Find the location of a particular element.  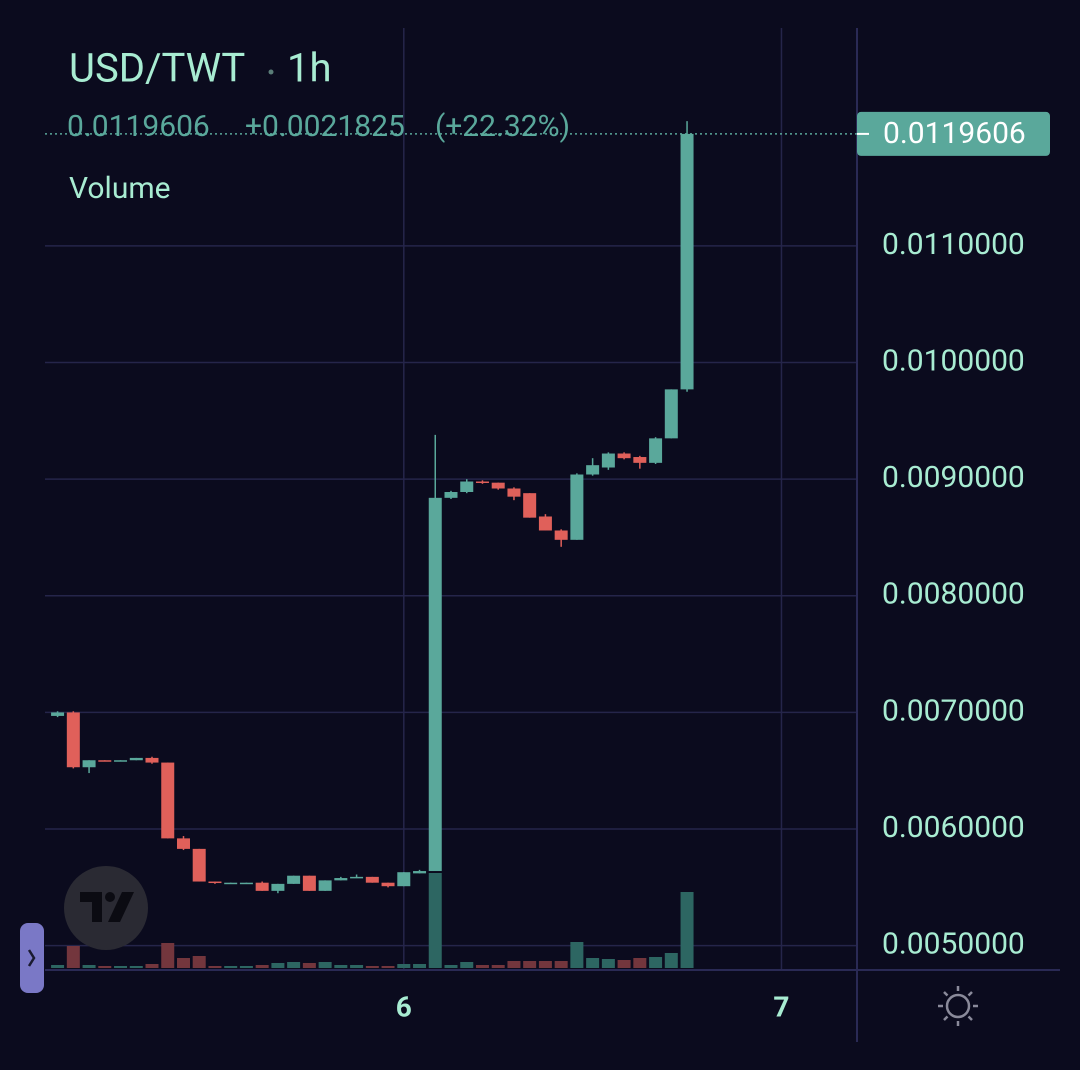

chevron-icon is located at coordinates (31, 958).